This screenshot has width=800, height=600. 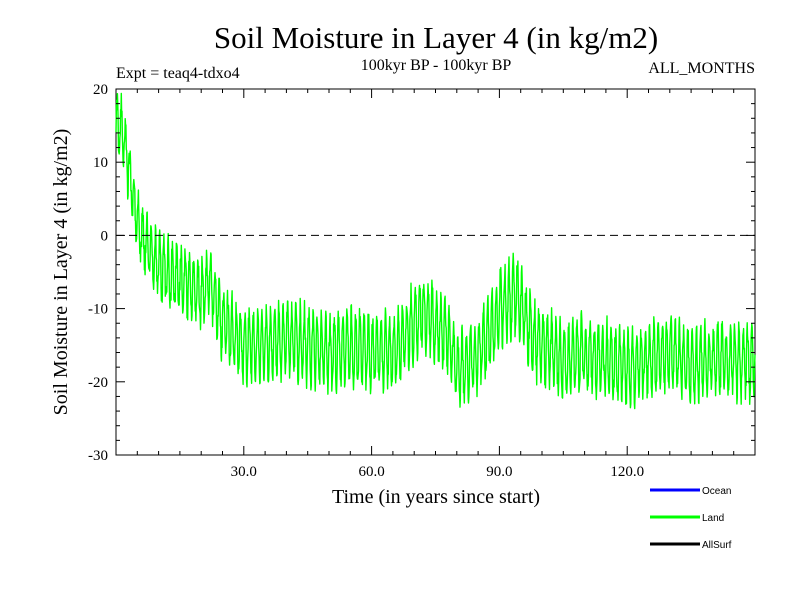 I want to click on x-tick-label: 30.0, so click(x=244, y=472).